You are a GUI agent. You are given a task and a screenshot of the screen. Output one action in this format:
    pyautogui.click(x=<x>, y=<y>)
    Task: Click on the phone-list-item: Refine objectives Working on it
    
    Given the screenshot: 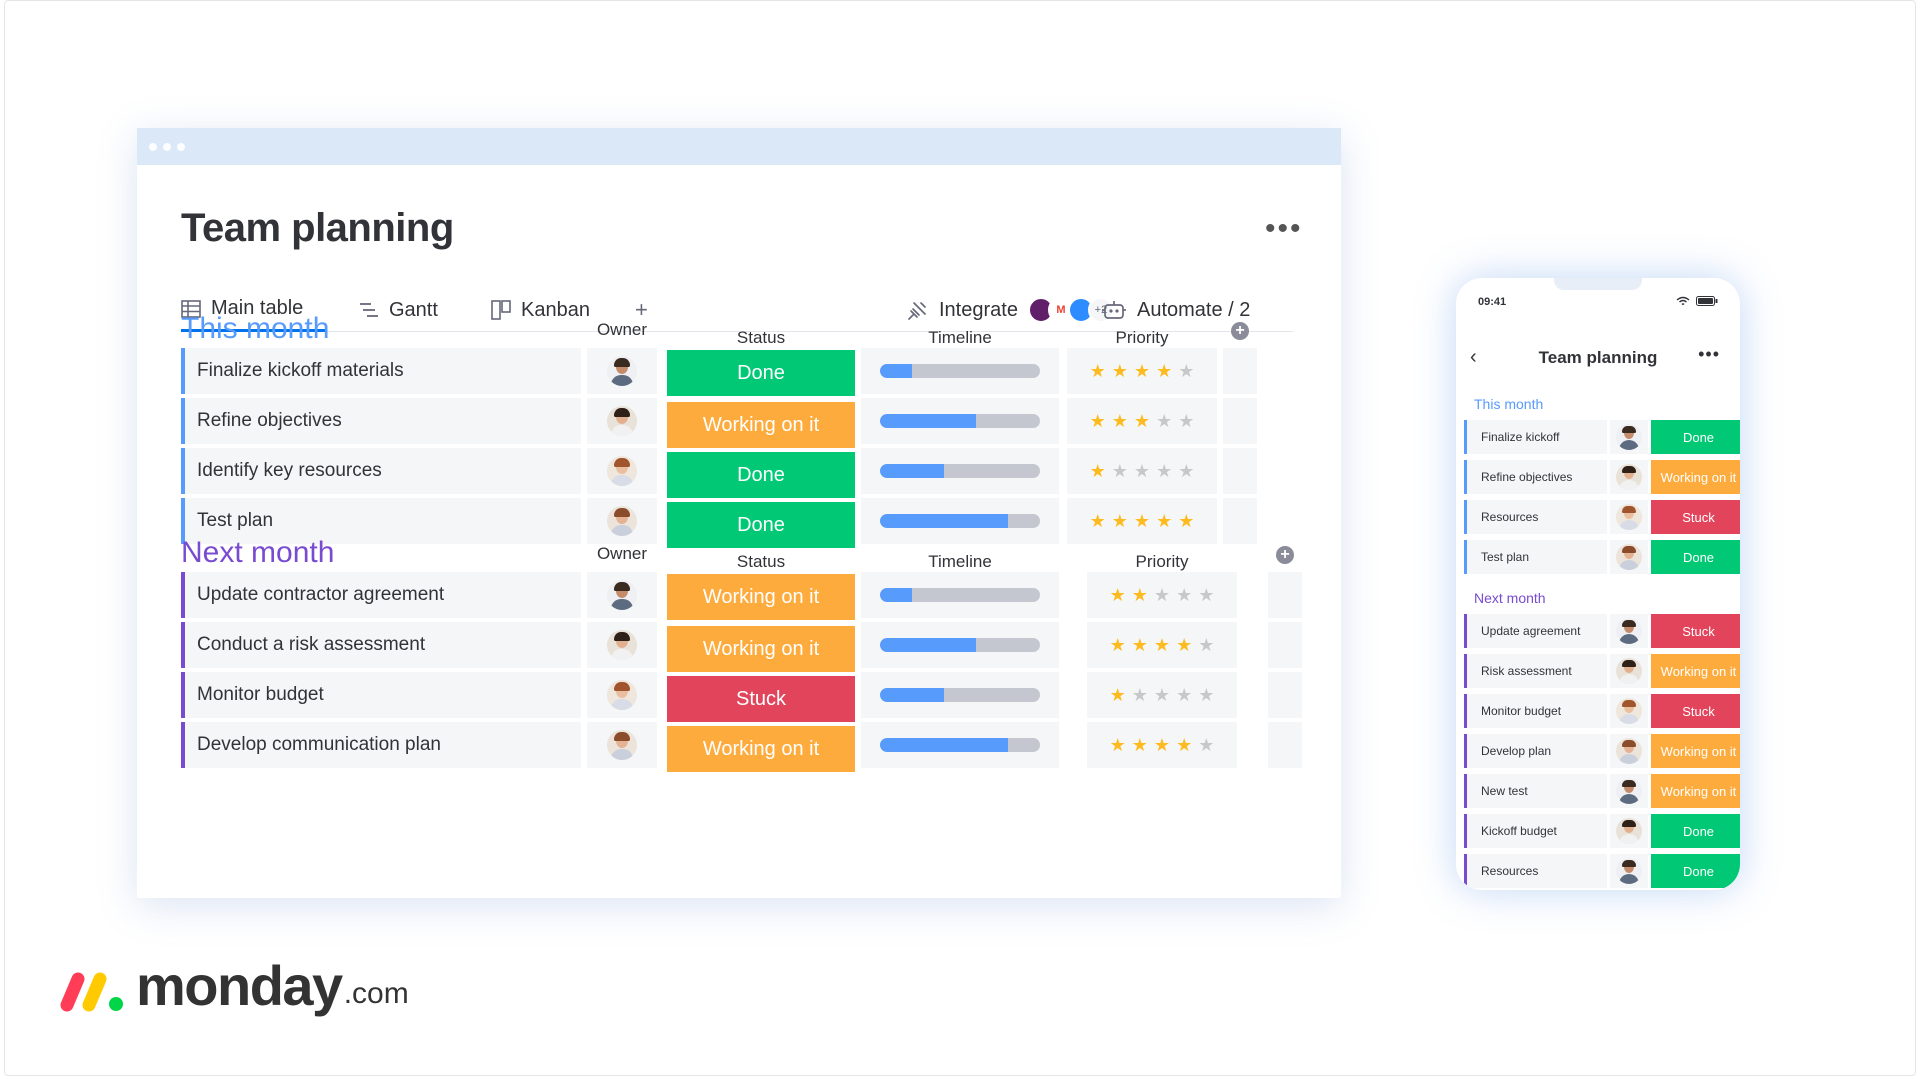 What is the action you would take?
    pyautogui.click(x=1602, y=477)
    